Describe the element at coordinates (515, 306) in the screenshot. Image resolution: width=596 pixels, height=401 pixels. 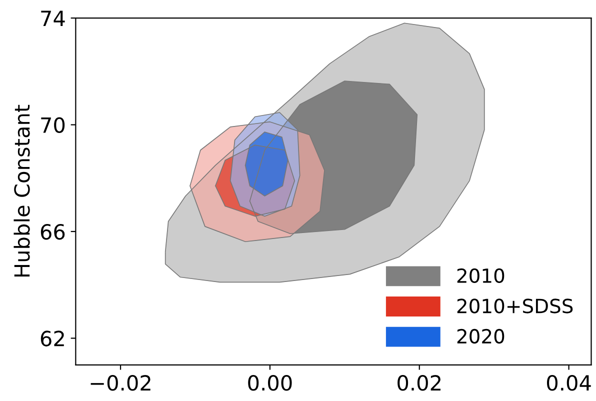
I see `legend-label: 2010+SDSS` at that location.